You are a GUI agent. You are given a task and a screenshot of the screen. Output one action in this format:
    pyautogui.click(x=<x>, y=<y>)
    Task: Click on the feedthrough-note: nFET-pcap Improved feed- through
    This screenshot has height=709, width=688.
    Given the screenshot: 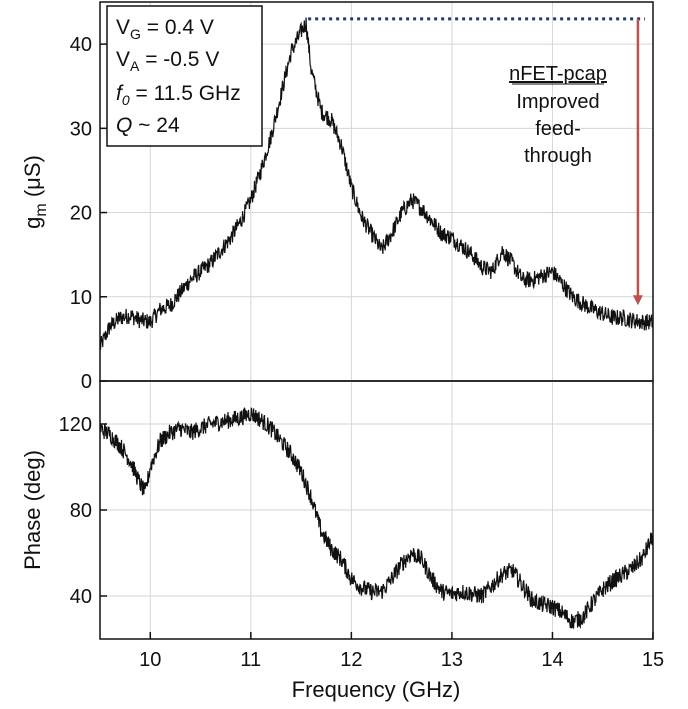 What is the action you would take?
    pyautogui.click(x=558, y=115)
    